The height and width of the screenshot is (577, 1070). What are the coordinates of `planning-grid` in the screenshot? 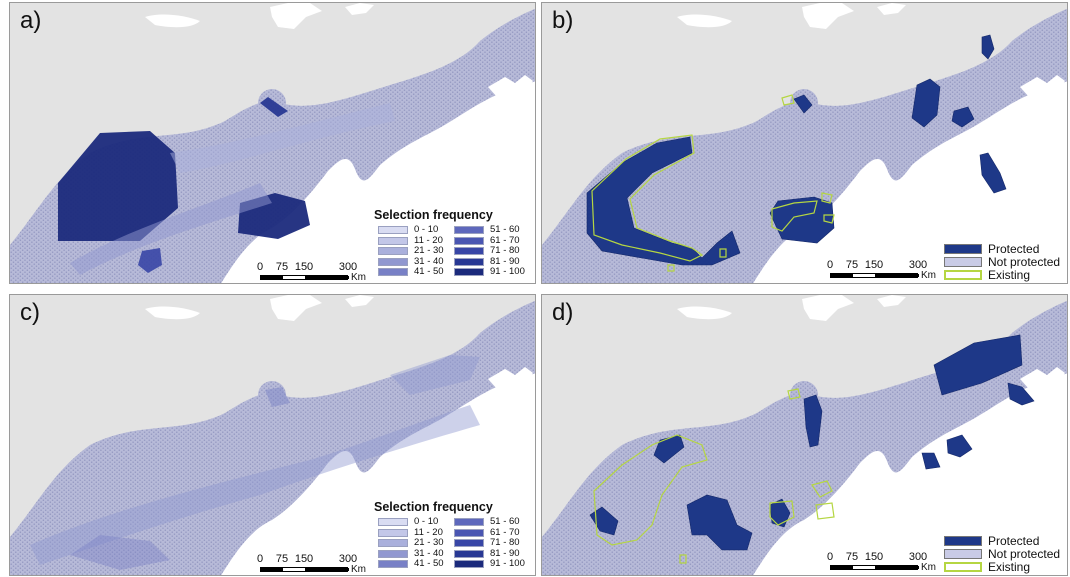 It's located at (272, 395).